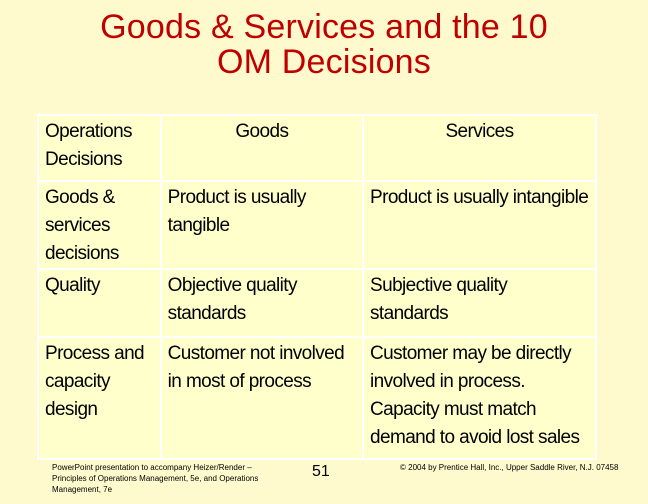  What do you see at coordinates (479, 148) in the screenshot?
I see `header-services: Services` at bounding box center [479, 148].